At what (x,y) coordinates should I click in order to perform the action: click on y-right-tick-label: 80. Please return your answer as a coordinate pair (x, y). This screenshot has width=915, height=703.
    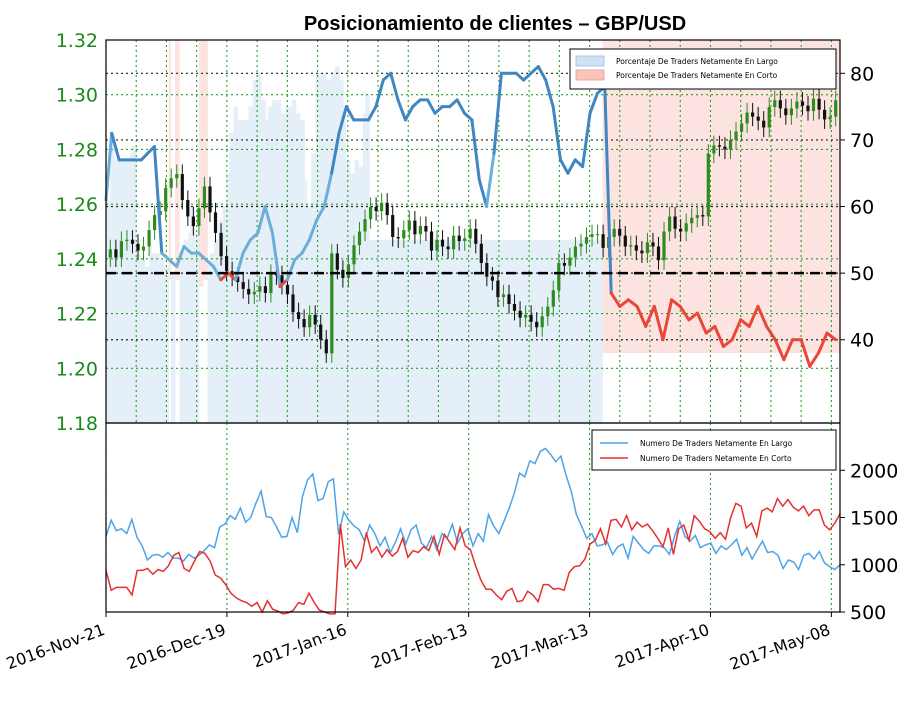
    Looking at the image, I should click on (862, 74).